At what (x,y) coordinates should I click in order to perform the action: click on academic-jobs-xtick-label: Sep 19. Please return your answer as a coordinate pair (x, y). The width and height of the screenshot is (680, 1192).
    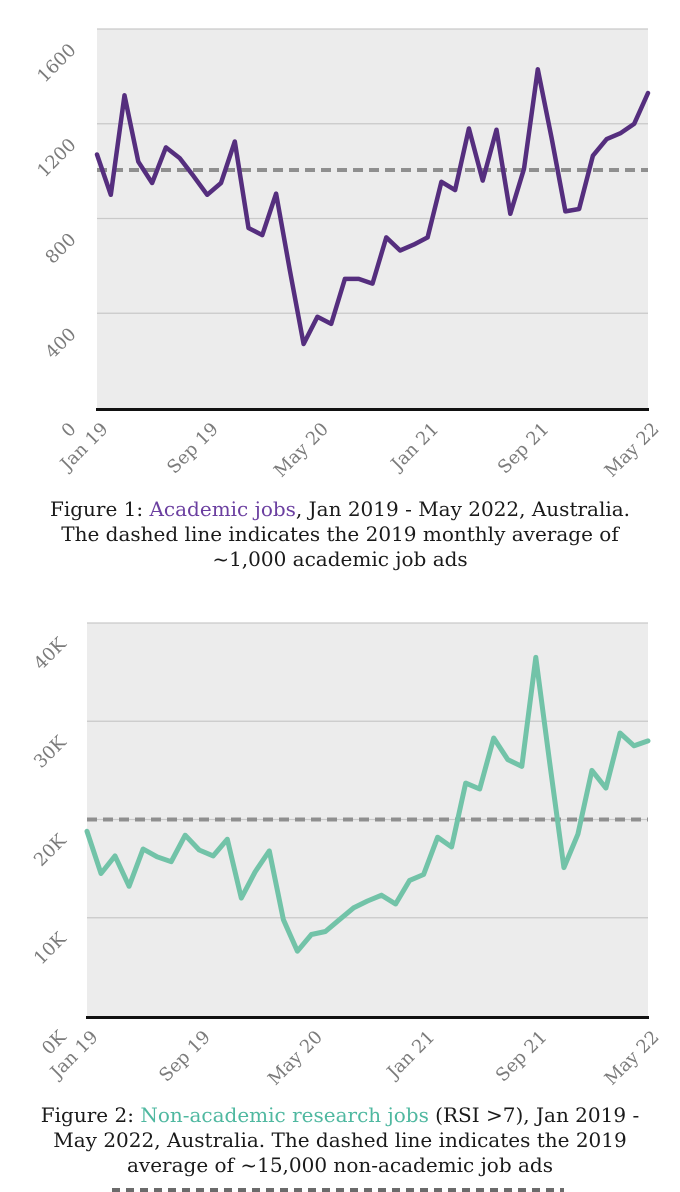
    Looking at the image, I should click on (192, 448).